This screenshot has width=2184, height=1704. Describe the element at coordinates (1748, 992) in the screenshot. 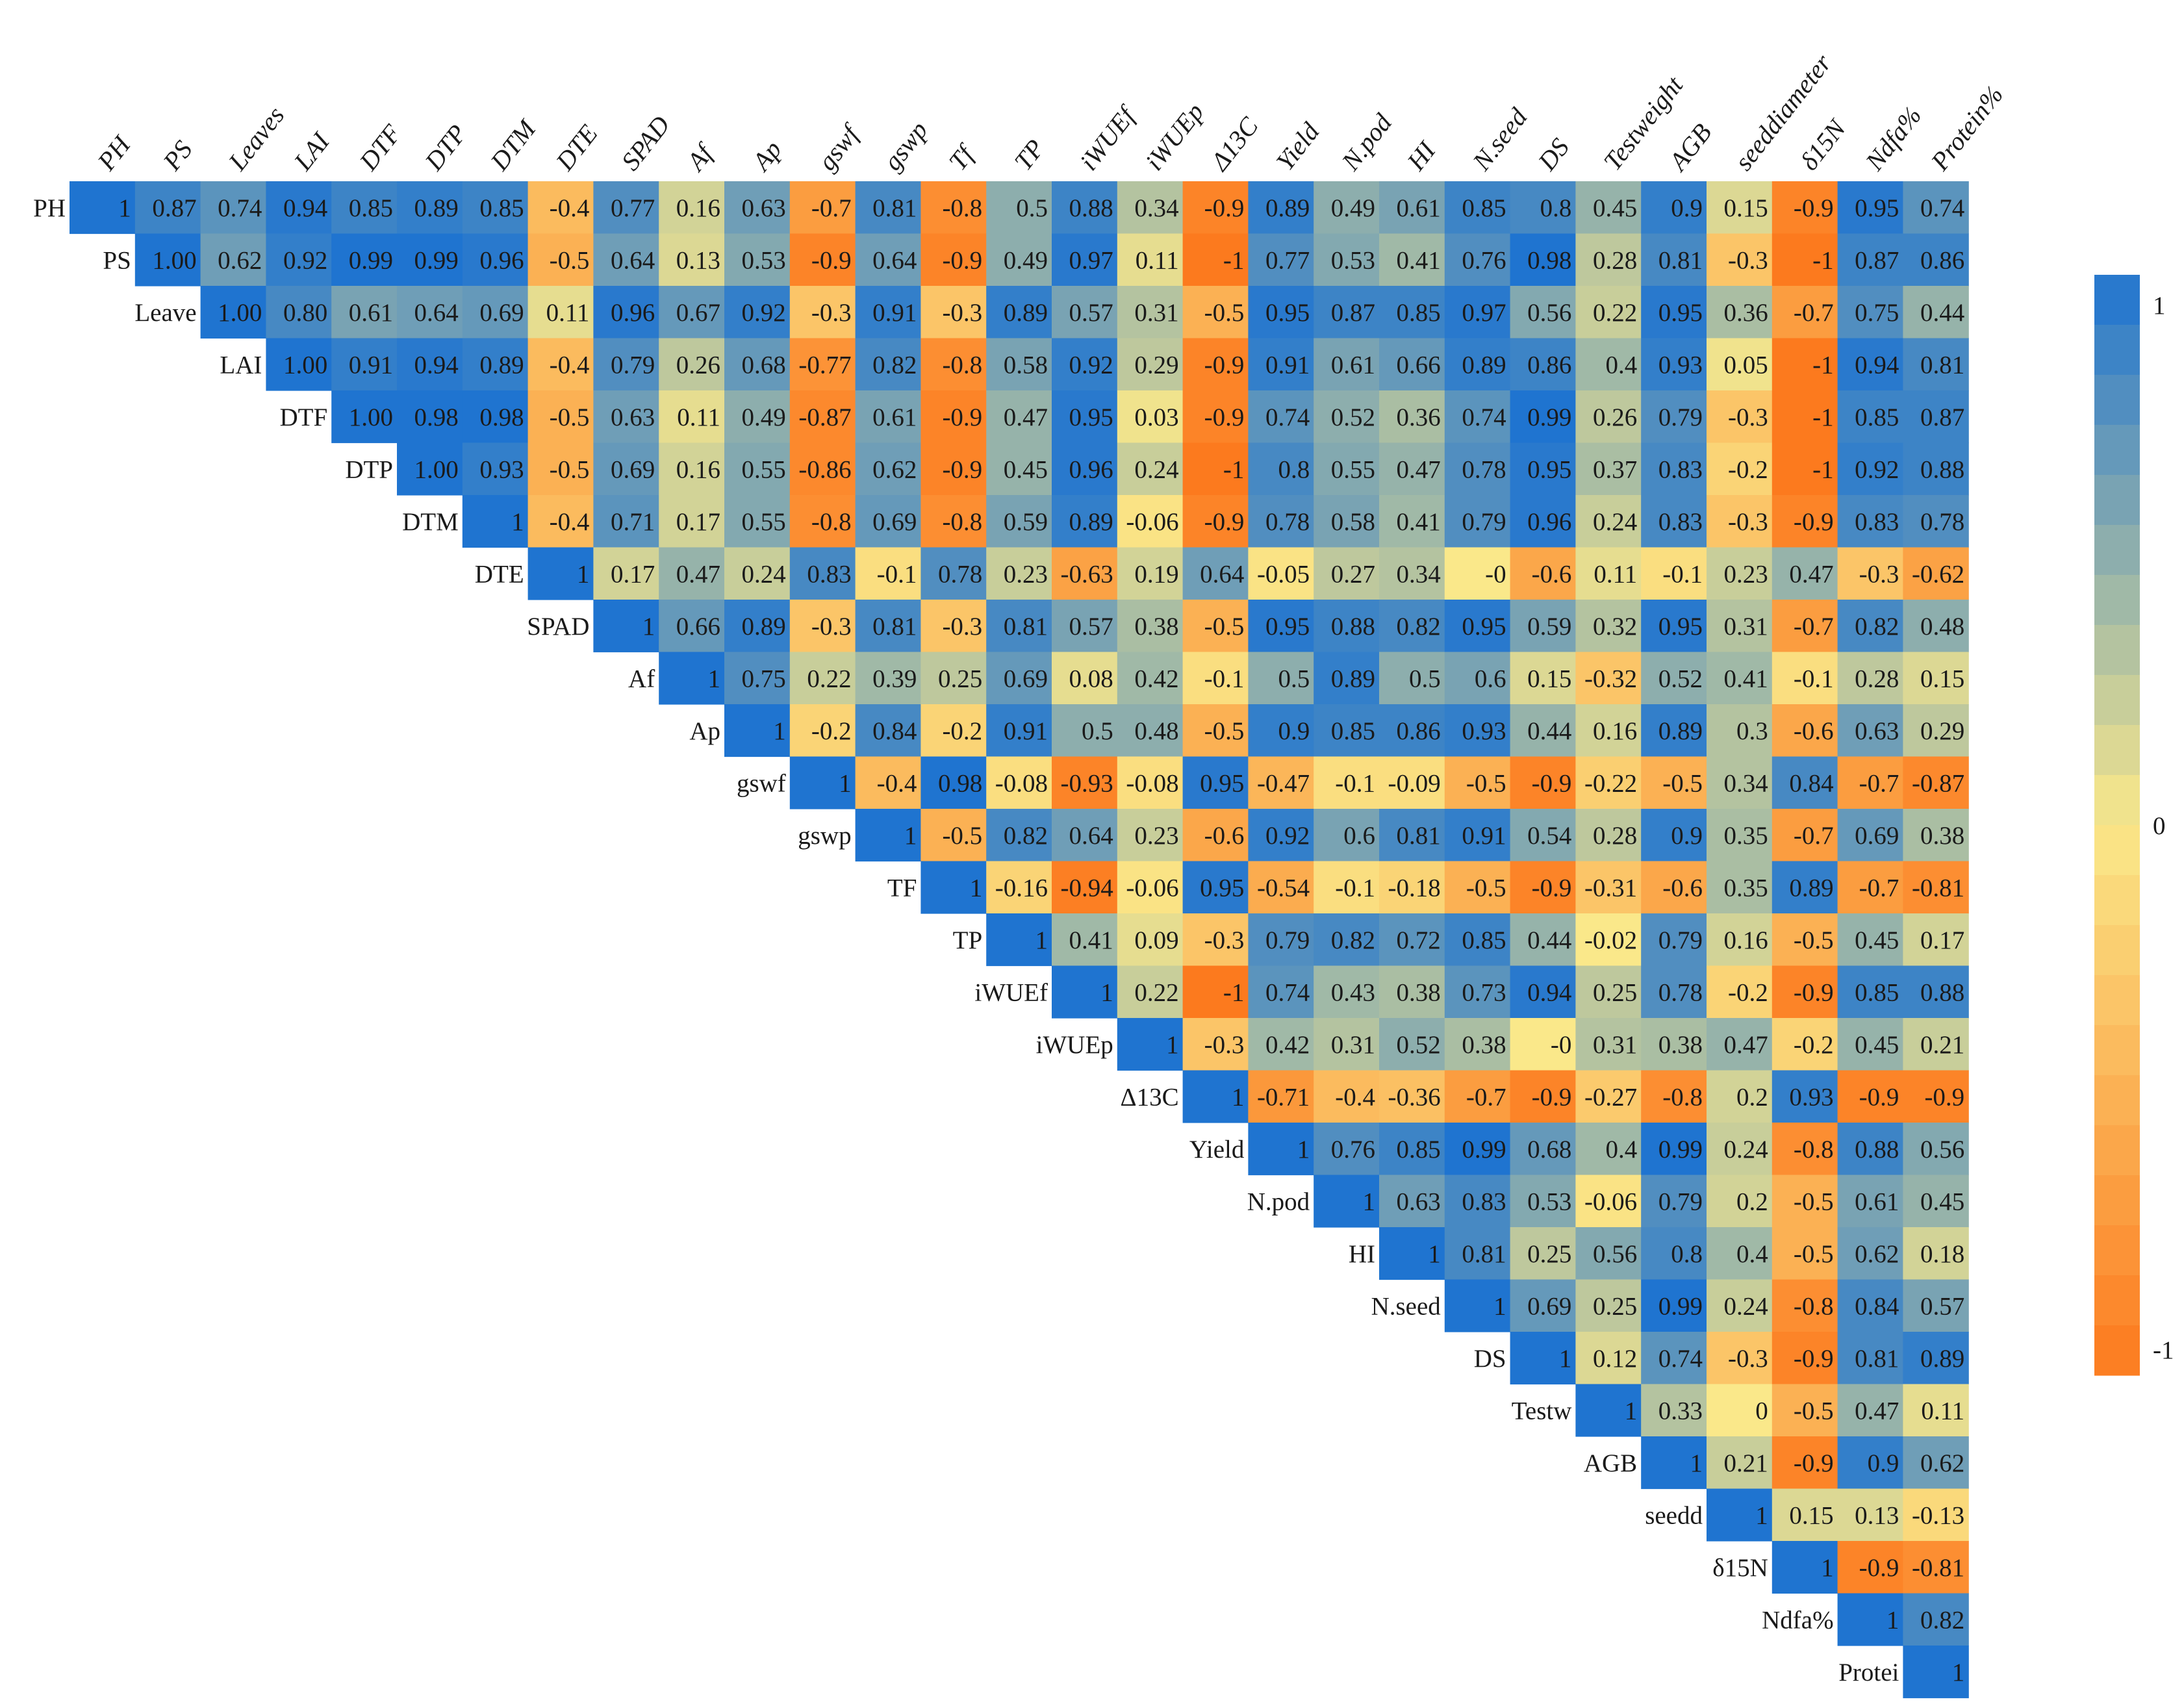

I see `cell-value-15-25: -0.2` at that location.